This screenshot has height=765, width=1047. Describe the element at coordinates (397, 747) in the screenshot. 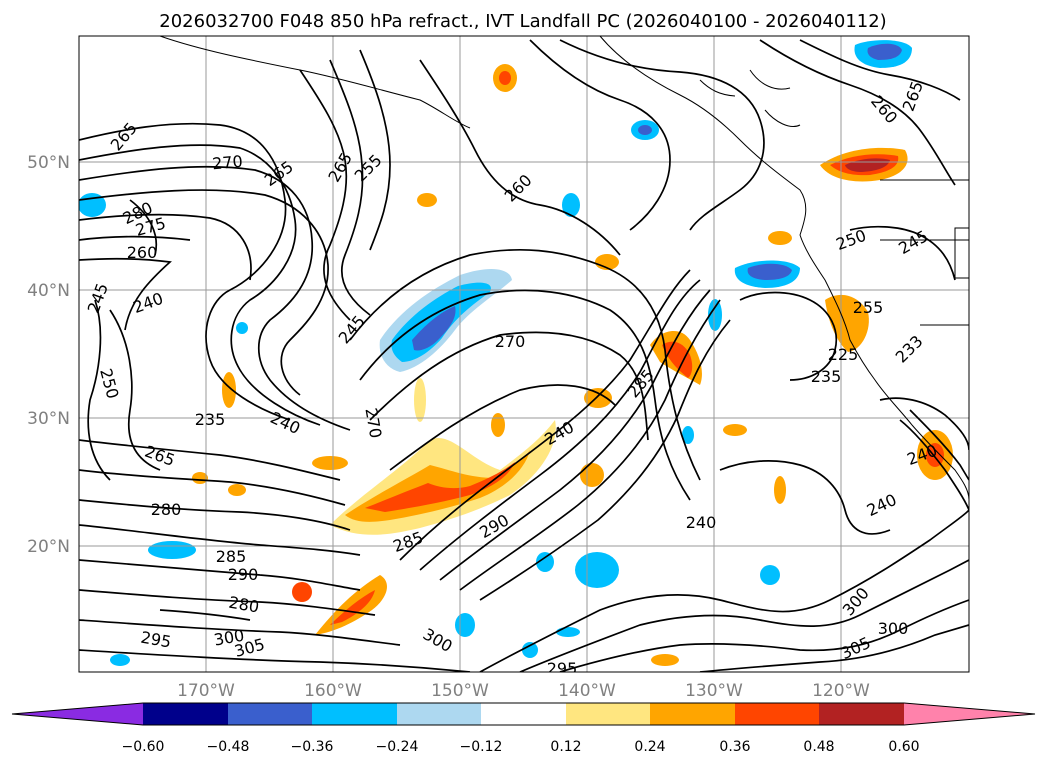

I see `colorbar-tick-label: −0.24` at that location.